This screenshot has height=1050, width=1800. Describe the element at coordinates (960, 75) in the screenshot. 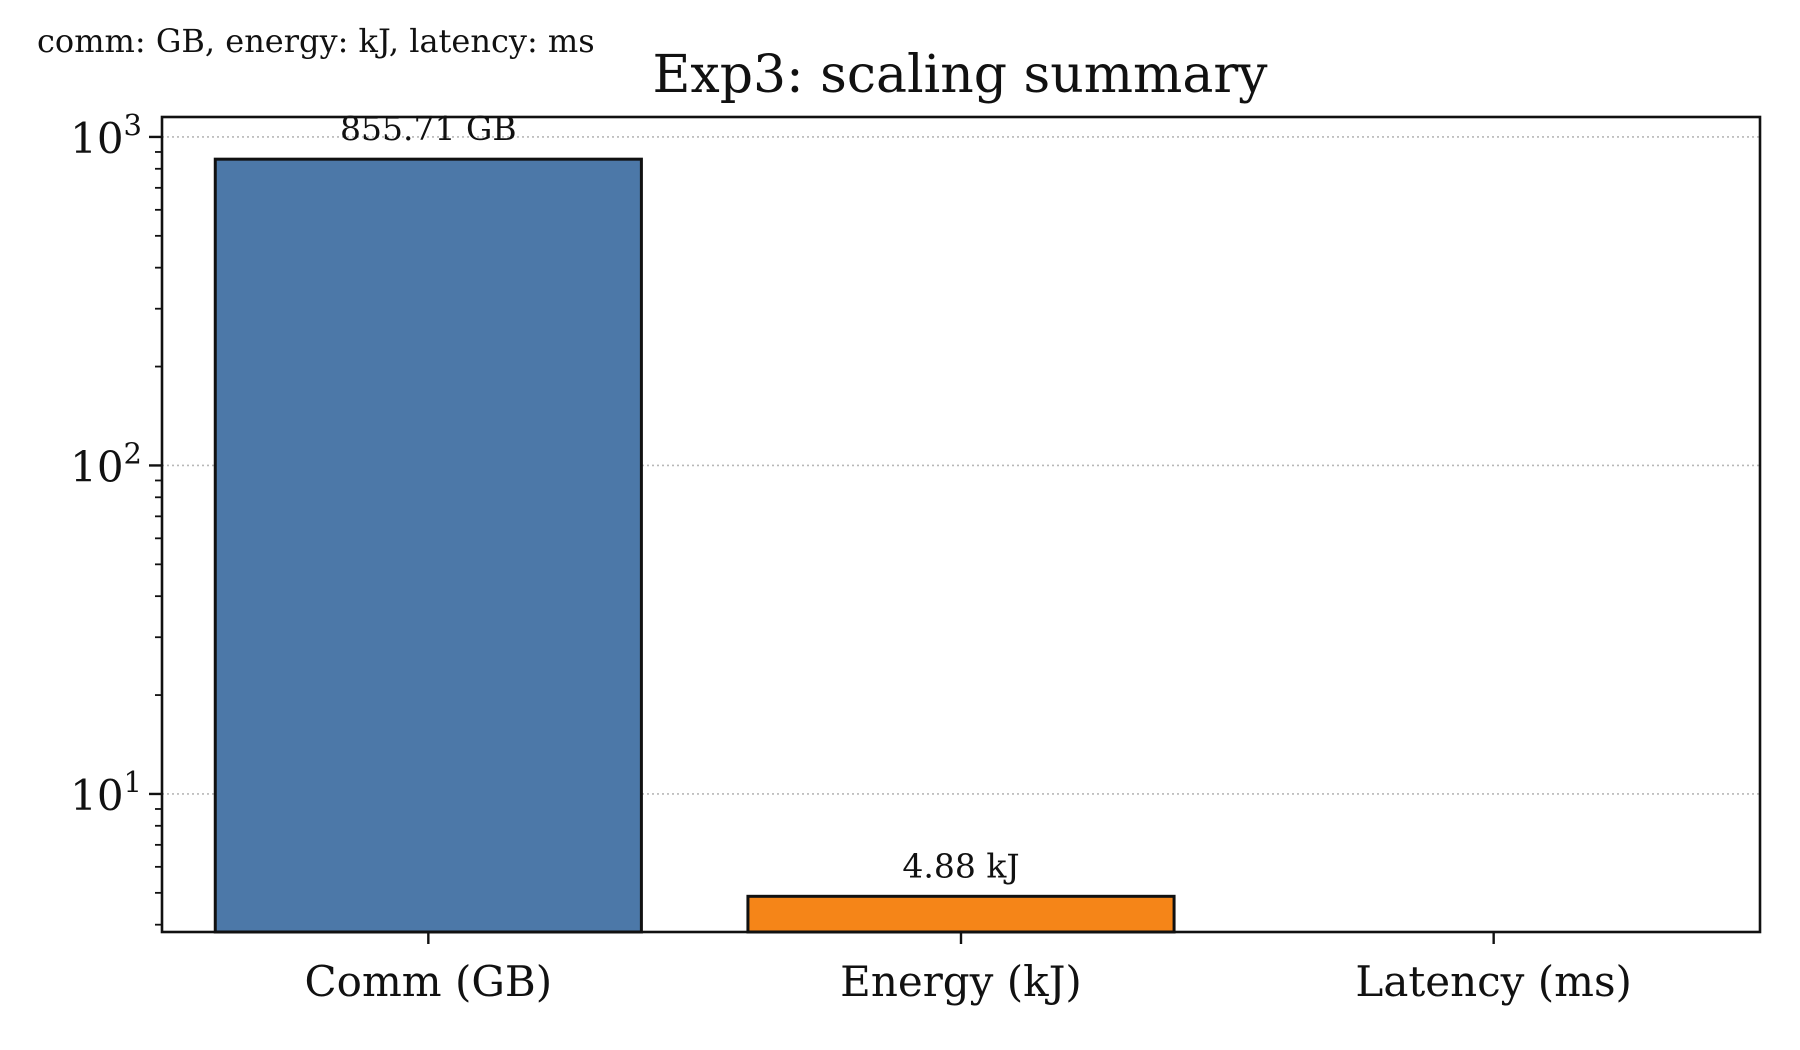

I see `chart-title: Exp3: scaling summary` at that location.